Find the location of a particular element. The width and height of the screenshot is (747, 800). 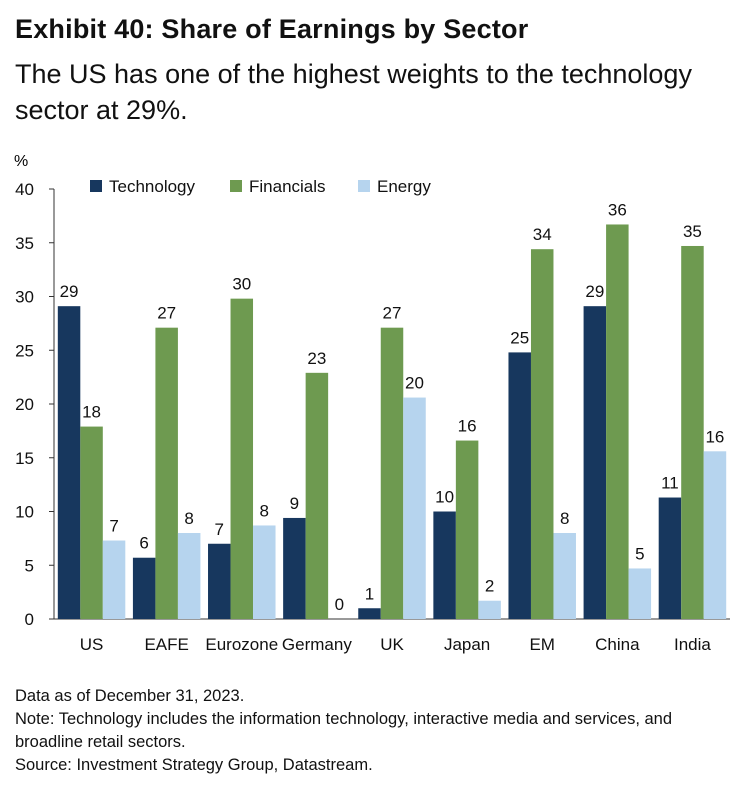

data-date-note: Data as of December 31, 2023. is located at coordinates (130, 696).